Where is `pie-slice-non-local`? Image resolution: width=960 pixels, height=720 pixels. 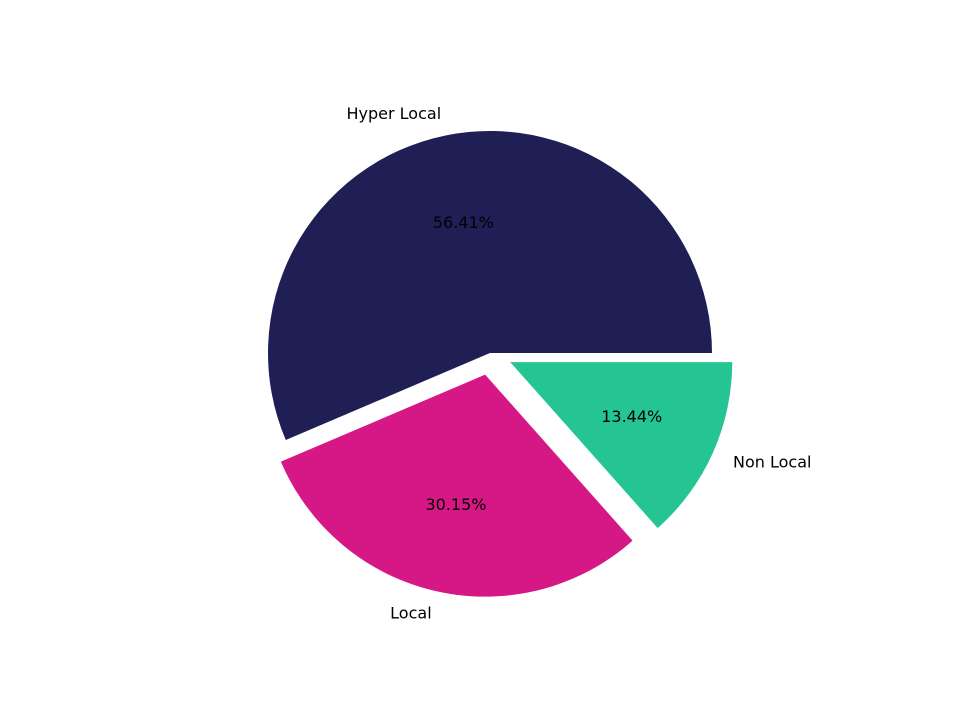
pie-slice-non-local is located at coordinates (621, 445).